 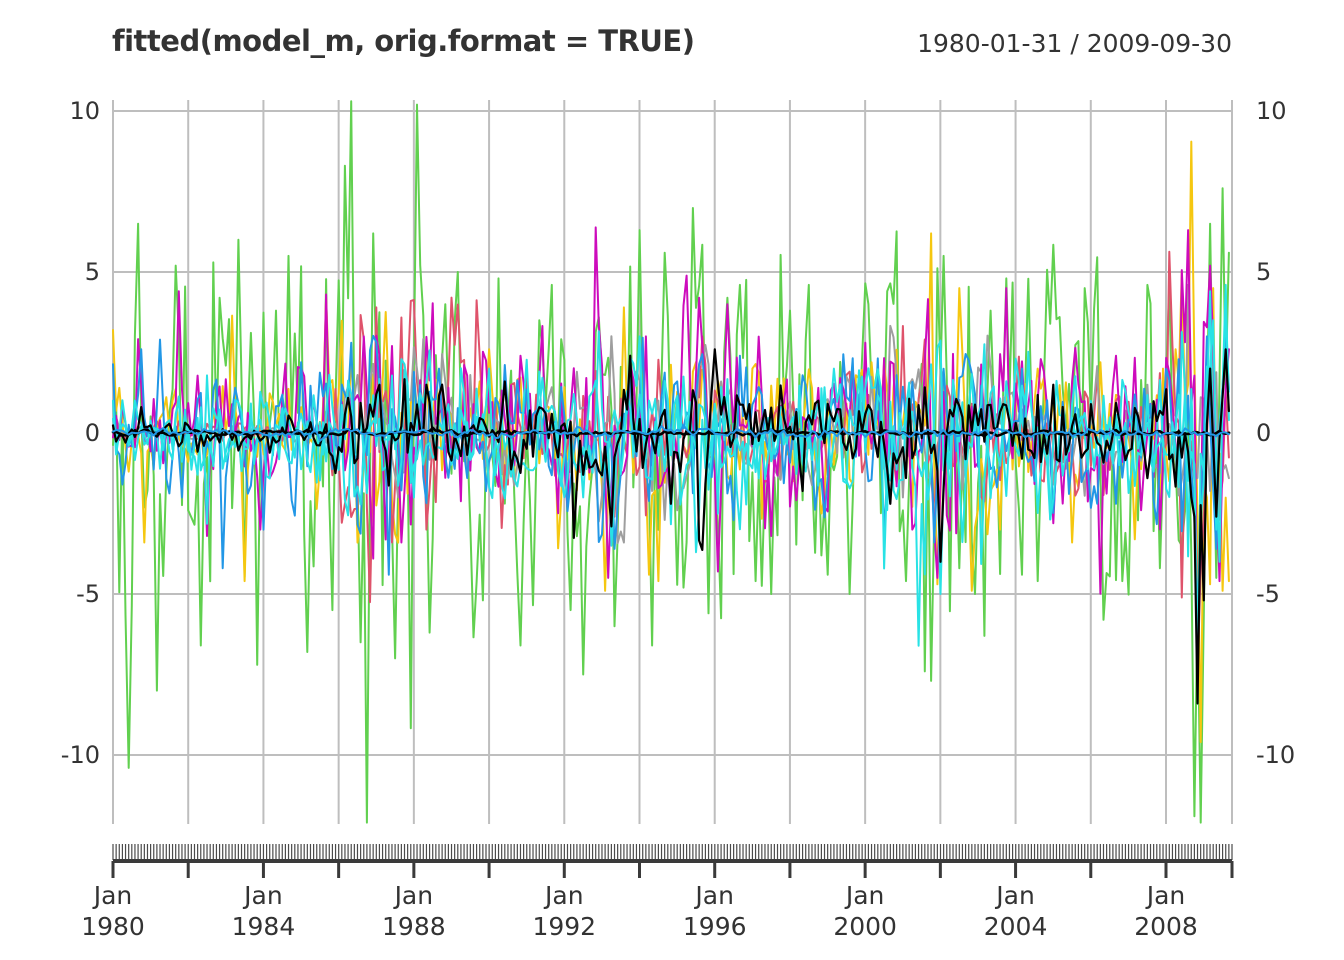 I want to click on x-tick-year: 1984, so click(x=263, y=926).